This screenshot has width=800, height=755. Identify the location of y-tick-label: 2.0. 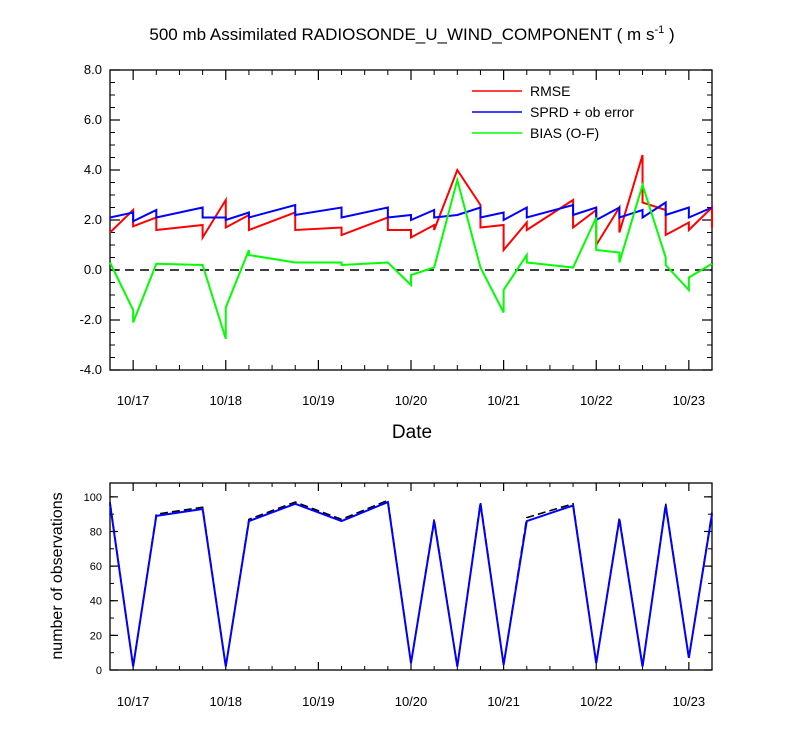
(93, 219).